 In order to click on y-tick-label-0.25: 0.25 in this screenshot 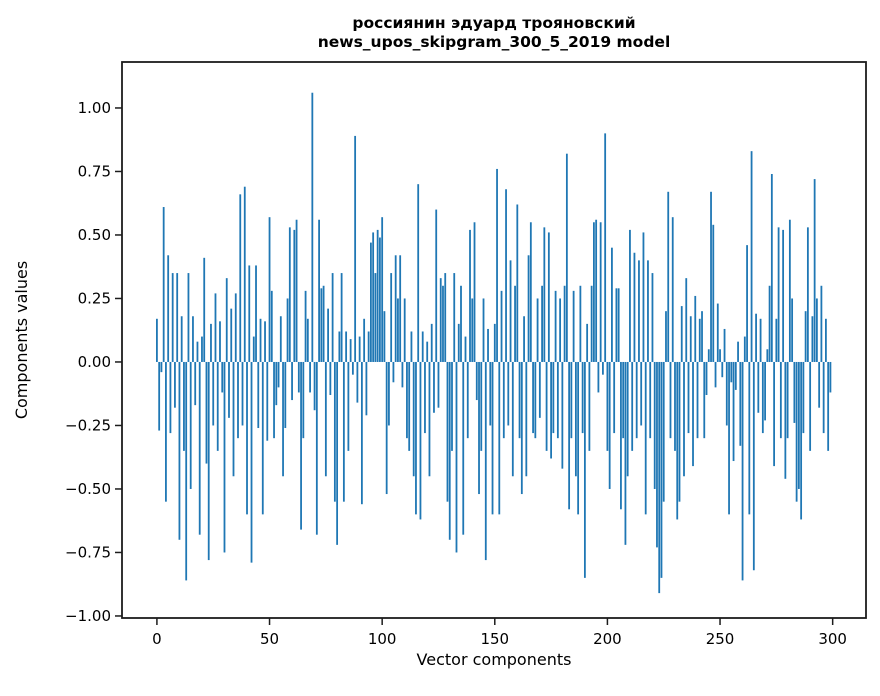, I will do `click(94, 298)`.